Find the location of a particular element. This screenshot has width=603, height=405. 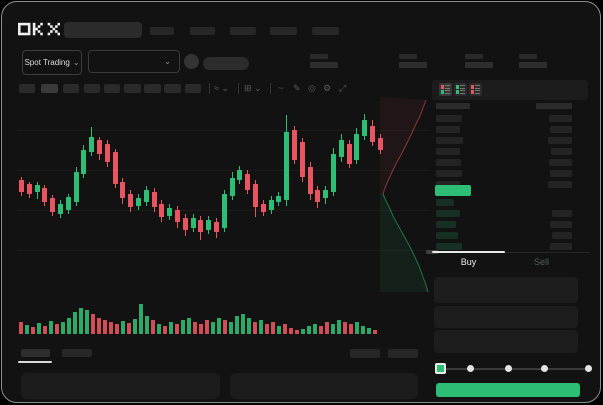

book-bids-icon is located at coordinates (460, 89).